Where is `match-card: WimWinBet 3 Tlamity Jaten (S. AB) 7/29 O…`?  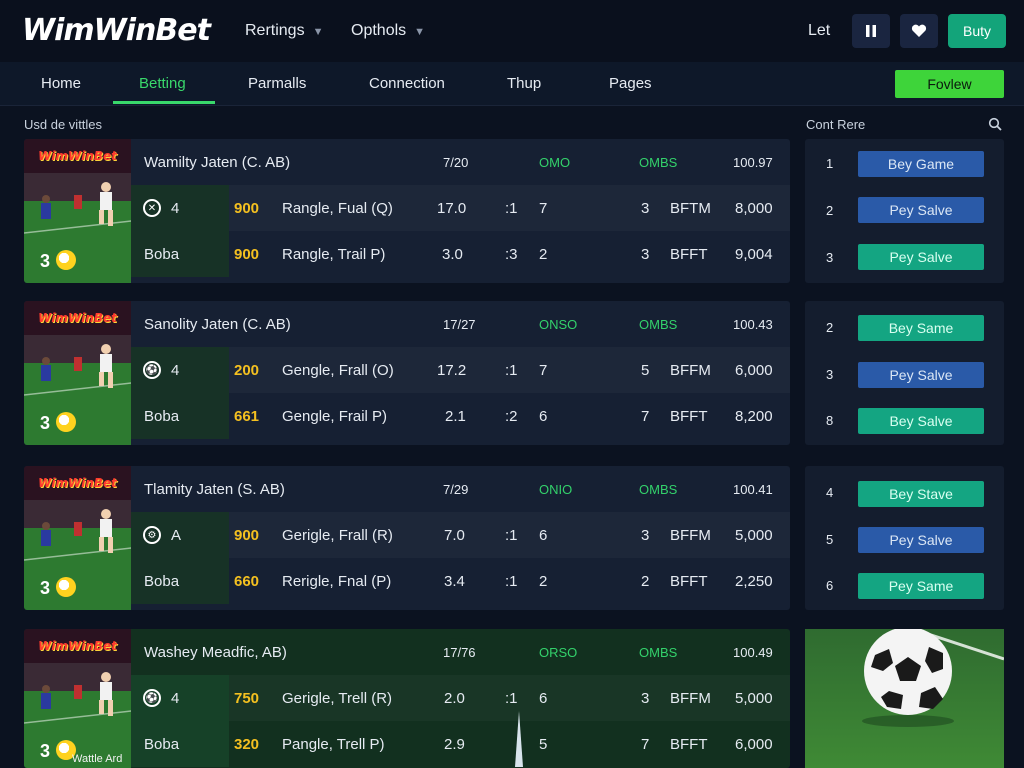
match-card: WimWinBet 3 Tlamity Jaten (S. AB) 7/29 O… is located at coordinates (407, 538).